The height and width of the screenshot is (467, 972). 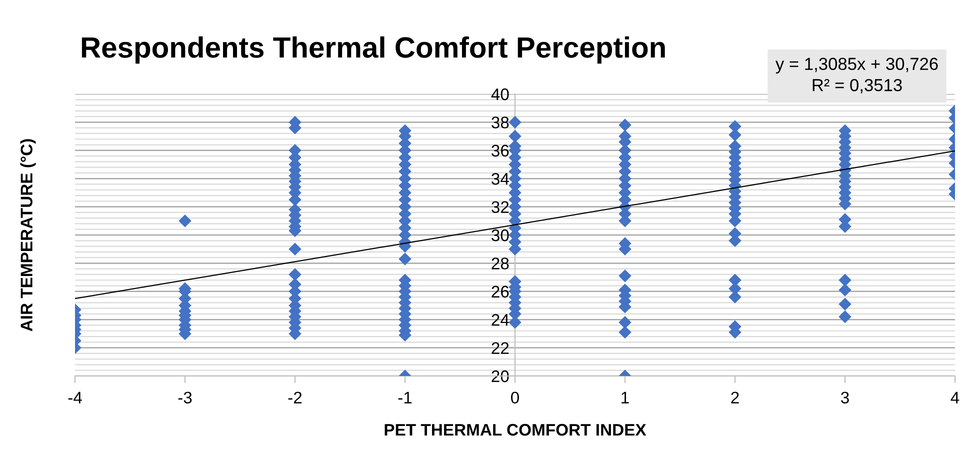 What do you see at coordinates (500, 264) in the screenshot?
I see `y-tick-label: 28` at bounding box center [500, 264].